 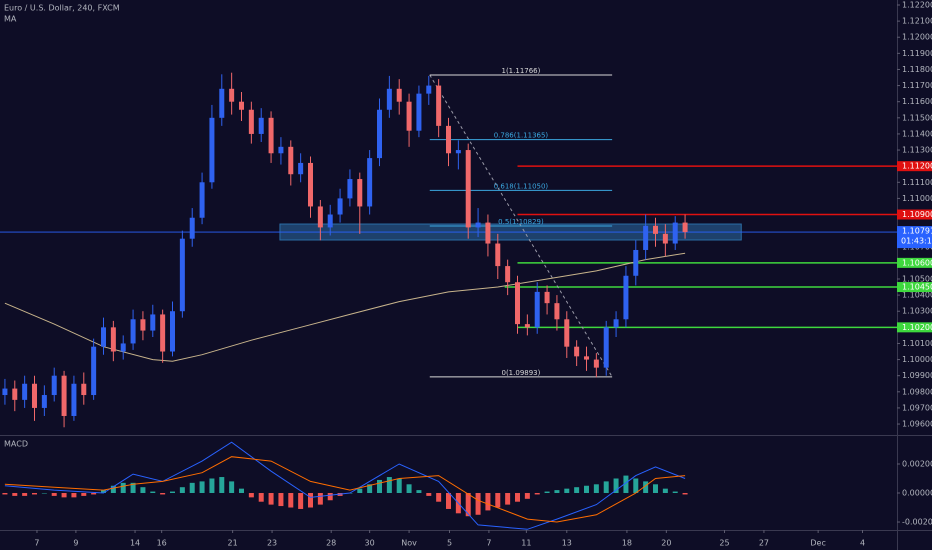 What do you see at coordinates (521, 373) in the screenshot?
I see `fib-label: 0(1.09893)` at bounding box center [521, 373].